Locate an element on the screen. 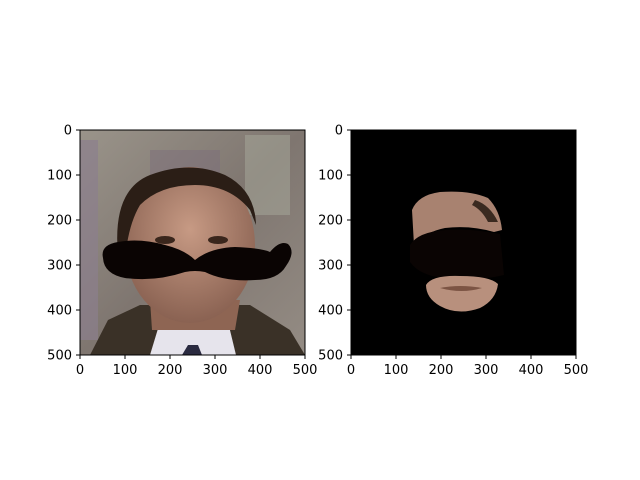  shirt-collar is located at coordinates (193, 338).